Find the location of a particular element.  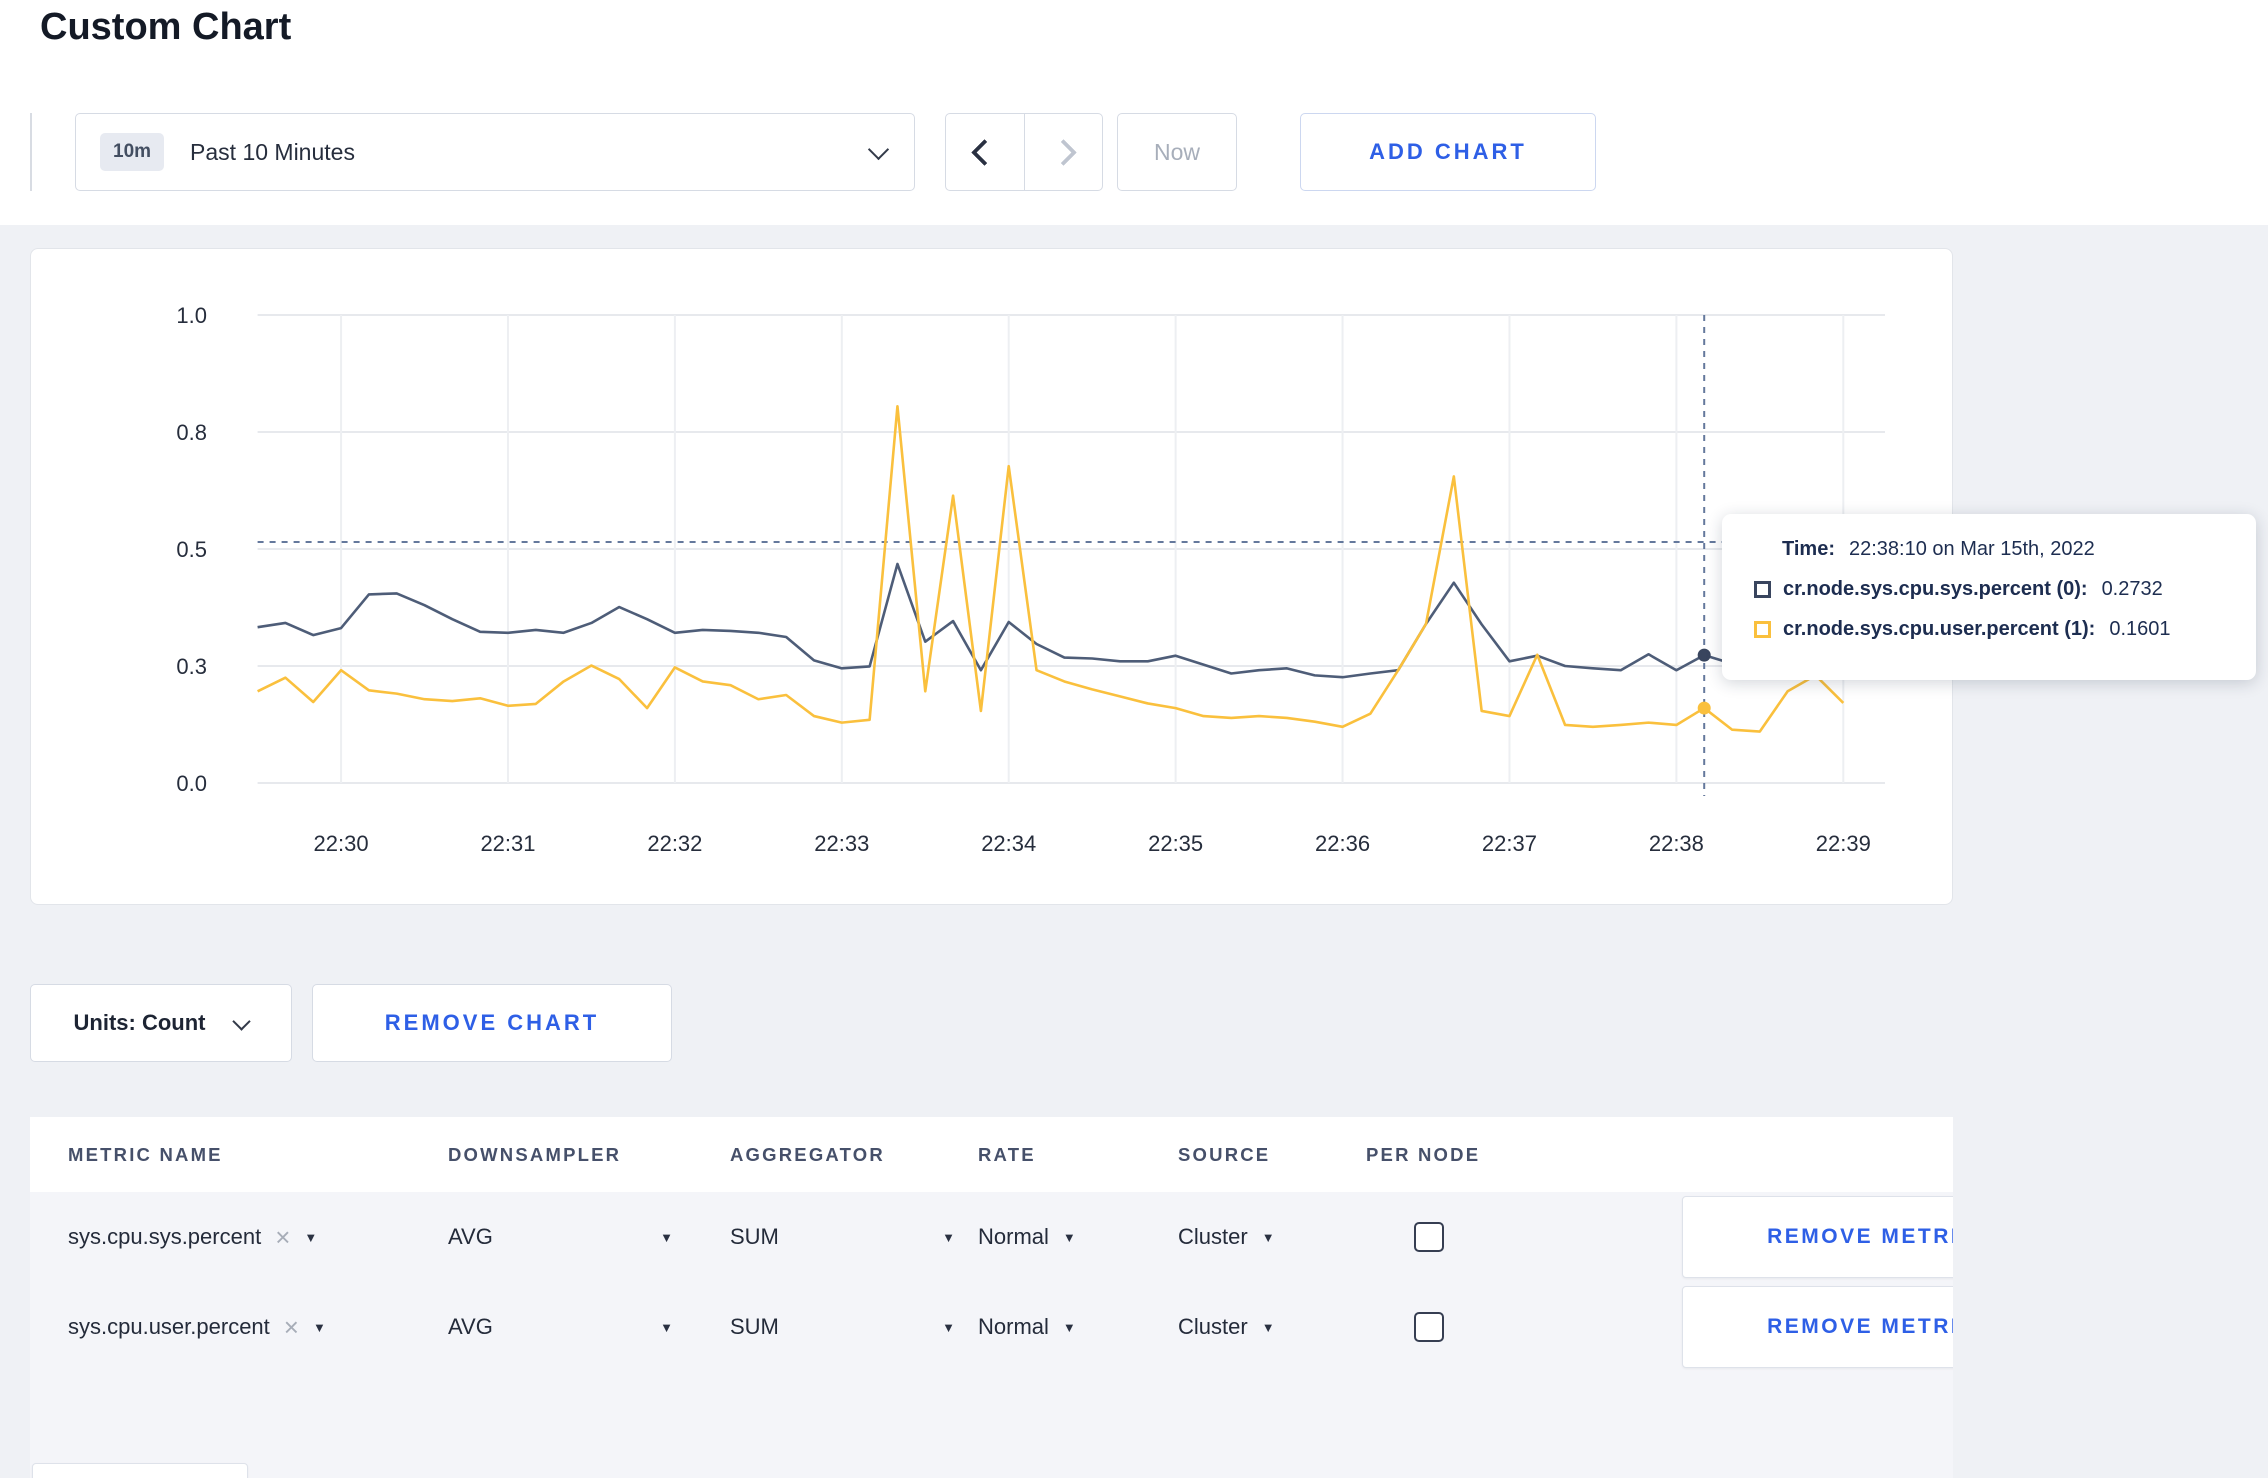

units-select: Units: Count is located at coordinates (161, 1023).